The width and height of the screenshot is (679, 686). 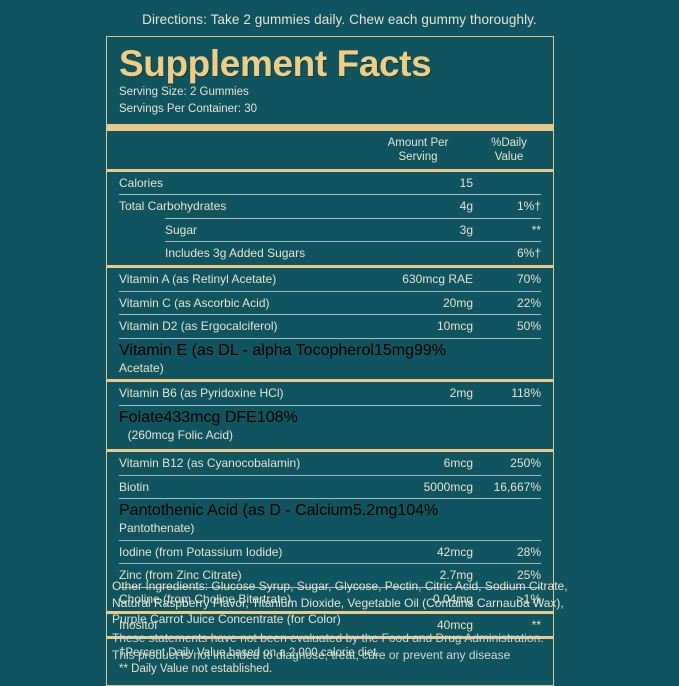 I want to click on nutrient-amount: 20mg, so click(x=457, y=302).